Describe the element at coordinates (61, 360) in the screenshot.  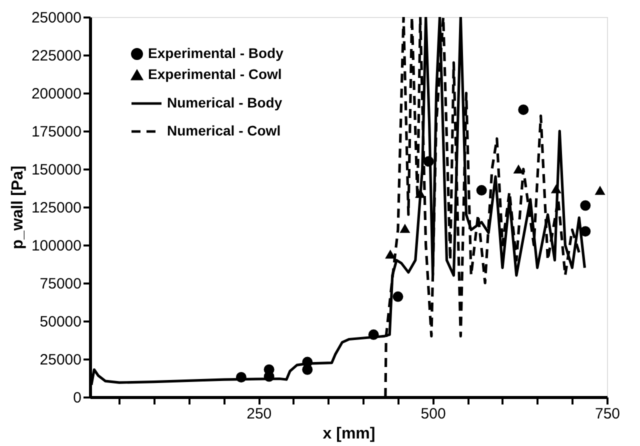
I see `y-tick-label: 25000` at that location.